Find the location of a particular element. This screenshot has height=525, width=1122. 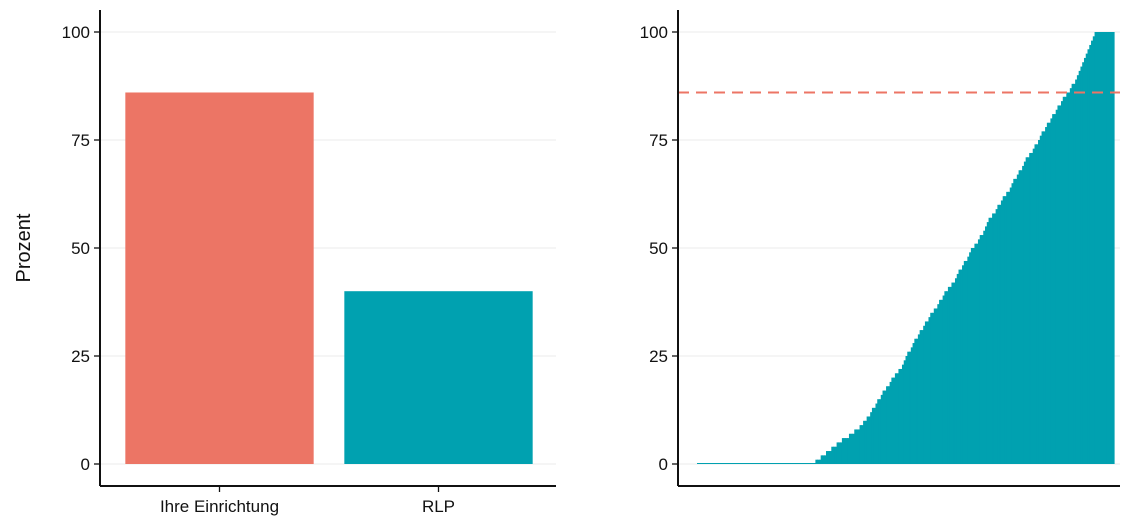

y-axis-title: Prozent is located at coordinates (24, 247).